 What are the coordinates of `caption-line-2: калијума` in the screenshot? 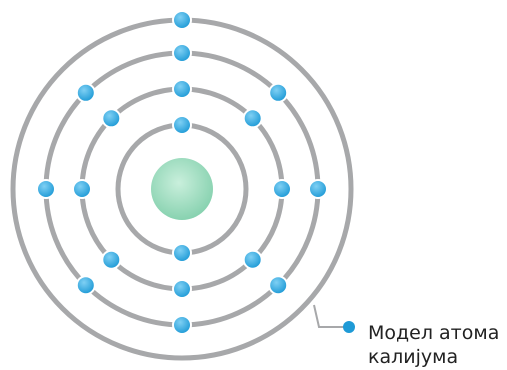 It's located at (413, 357).